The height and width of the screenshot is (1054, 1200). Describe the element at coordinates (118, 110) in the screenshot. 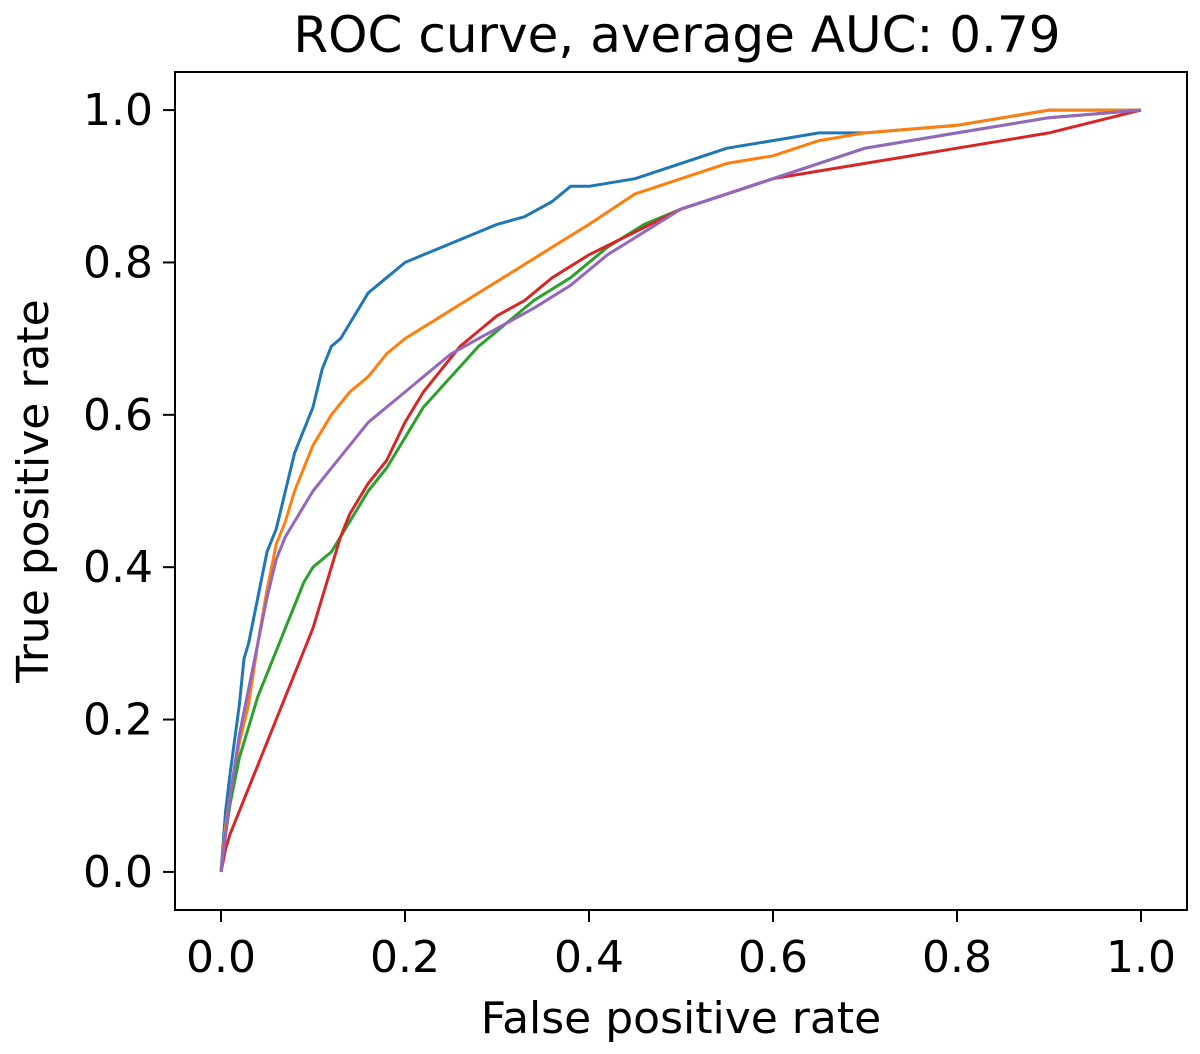

I see `y-tick-label: 1.0` at that location.